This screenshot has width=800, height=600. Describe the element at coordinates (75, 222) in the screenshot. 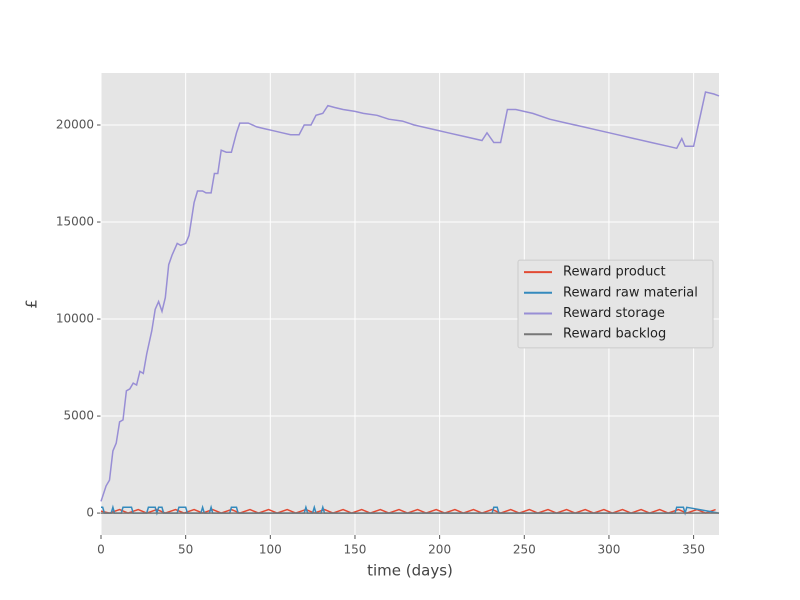

I see `y-tick-label: 15000` at that location.